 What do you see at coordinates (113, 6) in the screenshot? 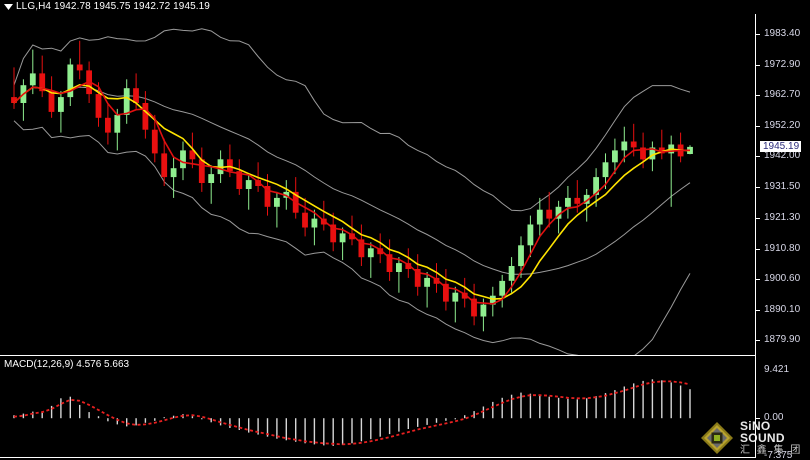
I see `symbol-ohlc-label: LLG,H4 1942.78 1945.75 1942.72 1945.19` at bounding box center [113, 6].